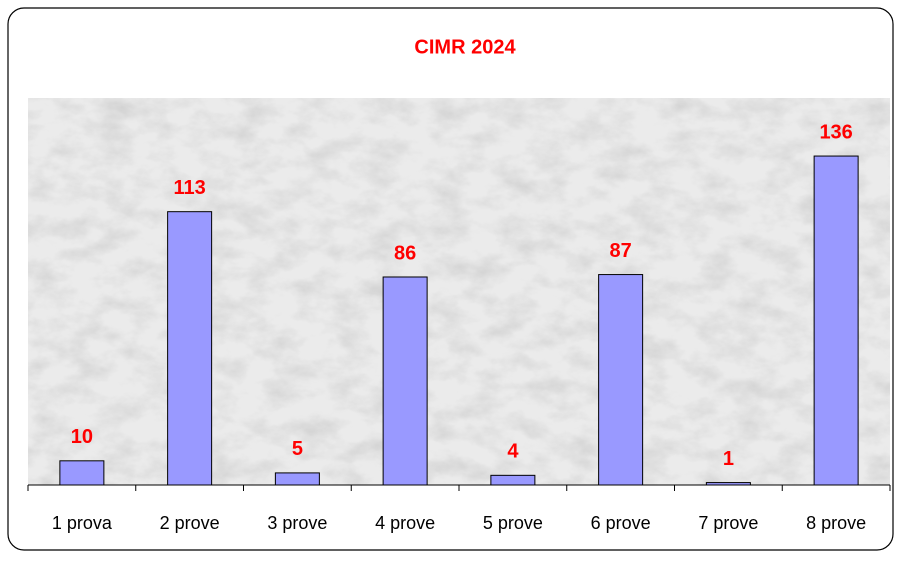 The width and height of the screenshot is (901, 565). What do you see at coordinates (82, 523) in the screenshot?
I see `x-tick-label: 1 prova` at bounding box center [82, 523].